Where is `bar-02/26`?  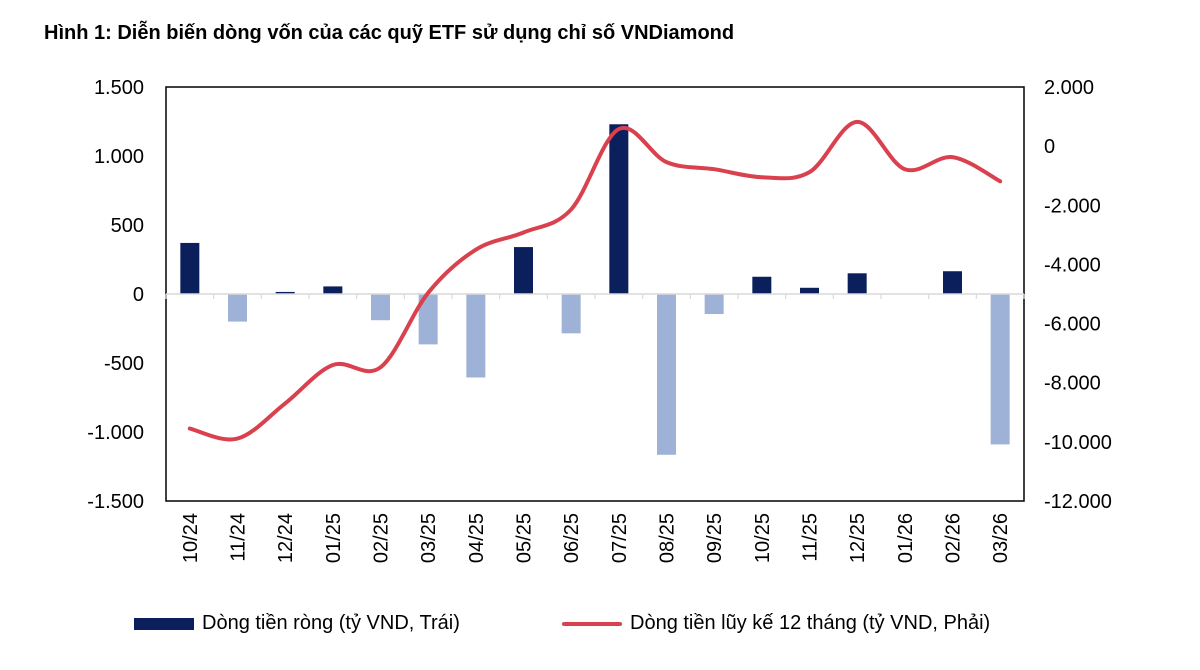
bar-02/26 is located at coordinates (952, 282).